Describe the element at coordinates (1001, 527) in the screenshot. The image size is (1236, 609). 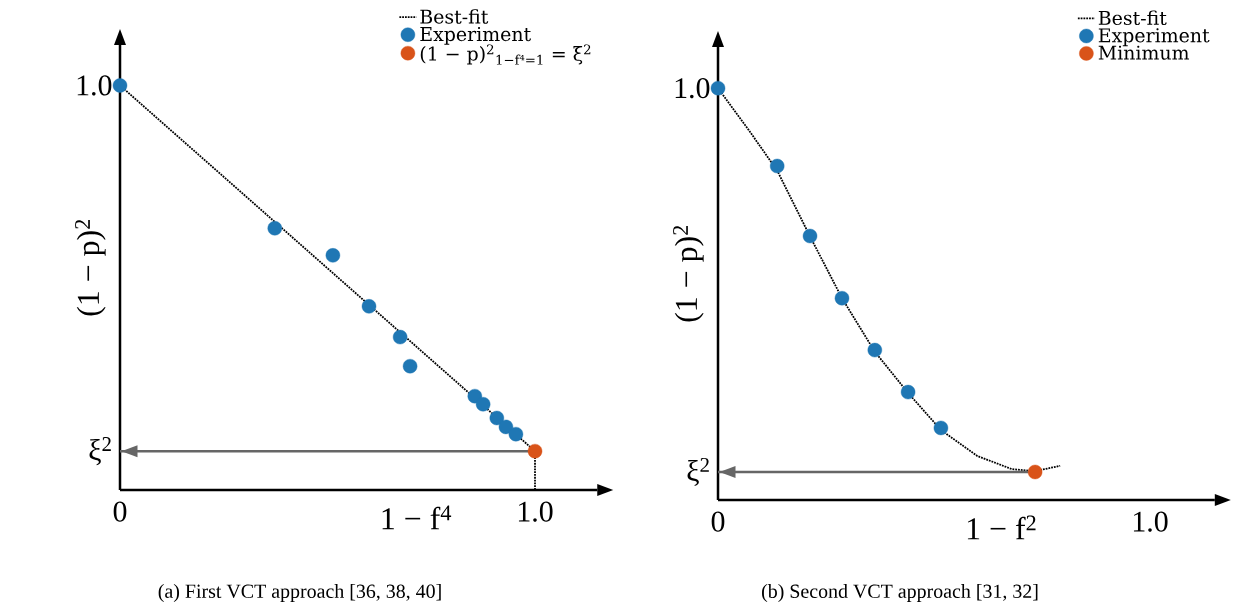
I see `x-axis-title: 1 − f$^{2}$` at that location.